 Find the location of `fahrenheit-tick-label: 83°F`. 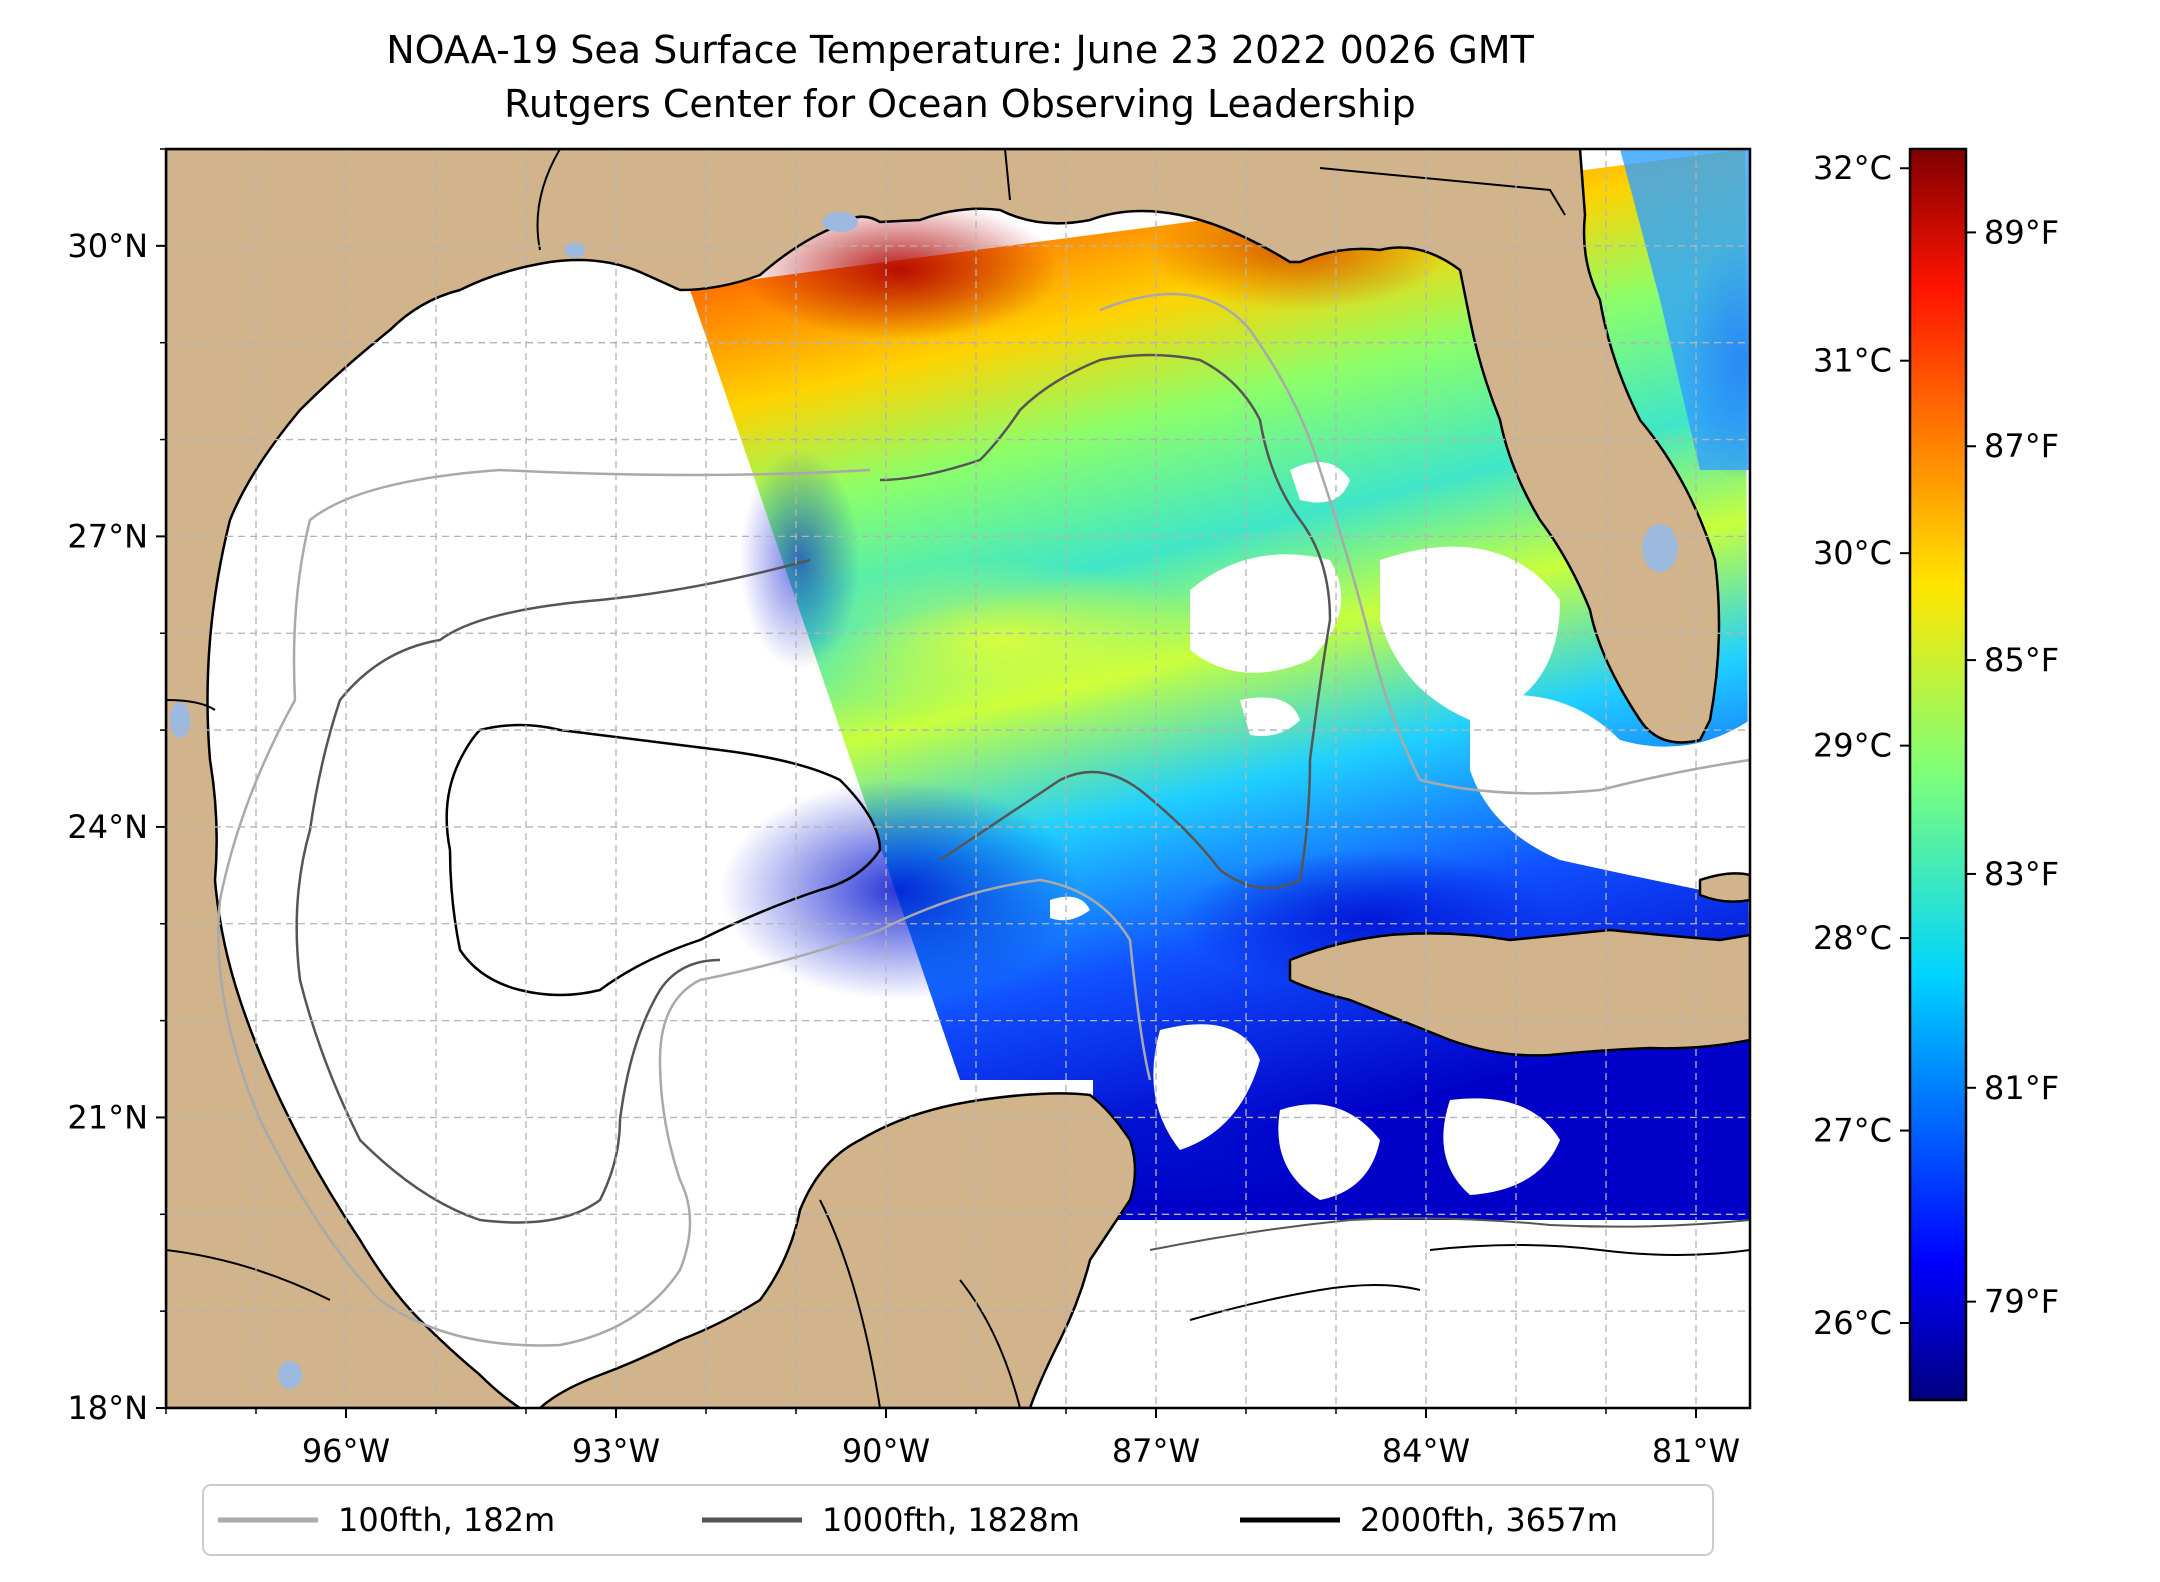

fahrenheit-tick-label: 83°F is located at coordinates (2021, 874).